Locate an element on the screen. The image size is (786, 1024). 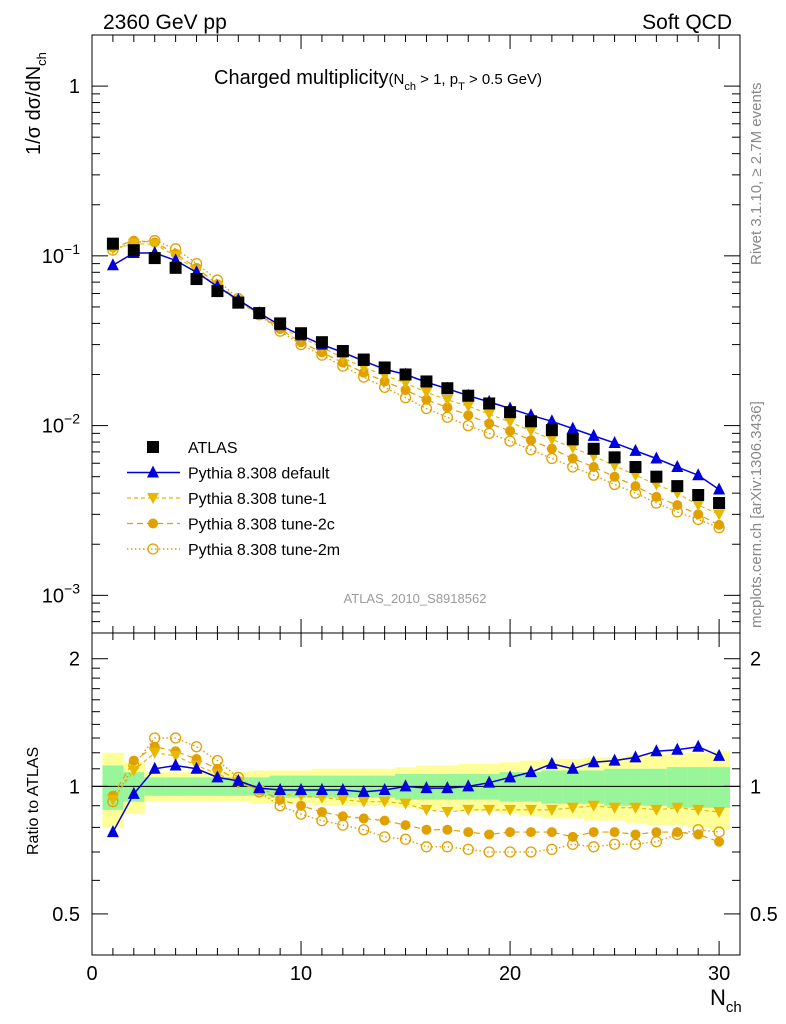
title-sub-ch: ch is located at coordinates (410, 87).